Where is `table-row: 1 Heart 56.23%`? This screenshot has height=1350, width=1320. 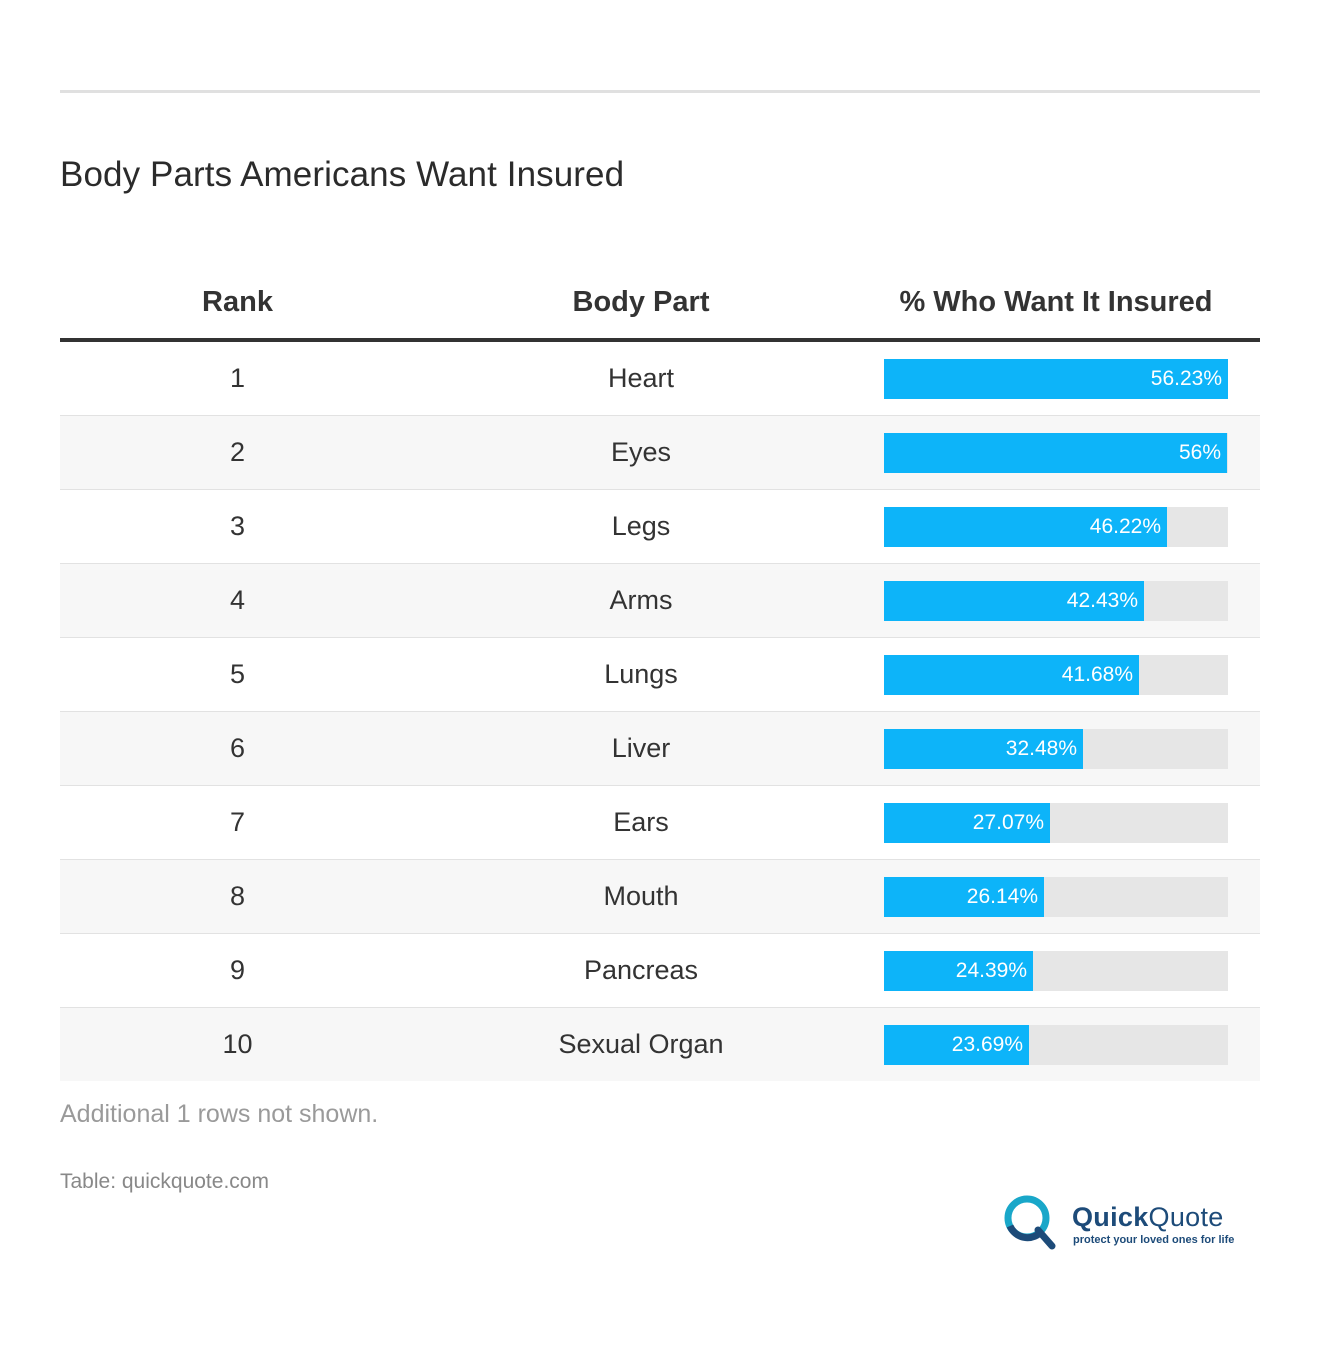
table-row: 1 Heart 56.23% is located at coordinates (660, 379).